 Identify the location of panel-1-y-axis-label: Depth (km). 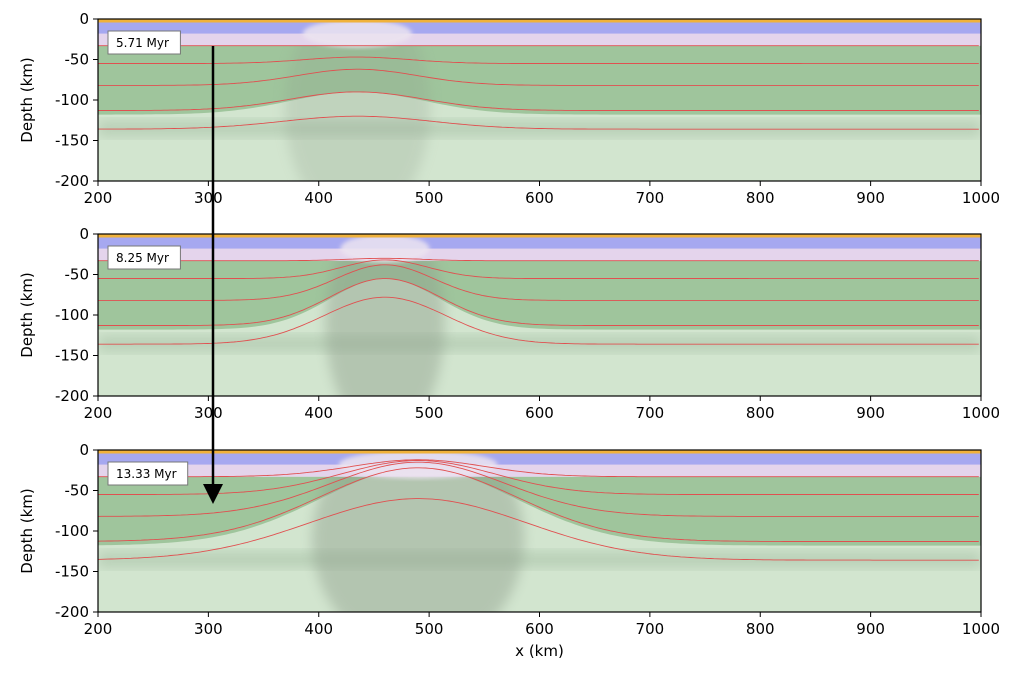
(27, 99).